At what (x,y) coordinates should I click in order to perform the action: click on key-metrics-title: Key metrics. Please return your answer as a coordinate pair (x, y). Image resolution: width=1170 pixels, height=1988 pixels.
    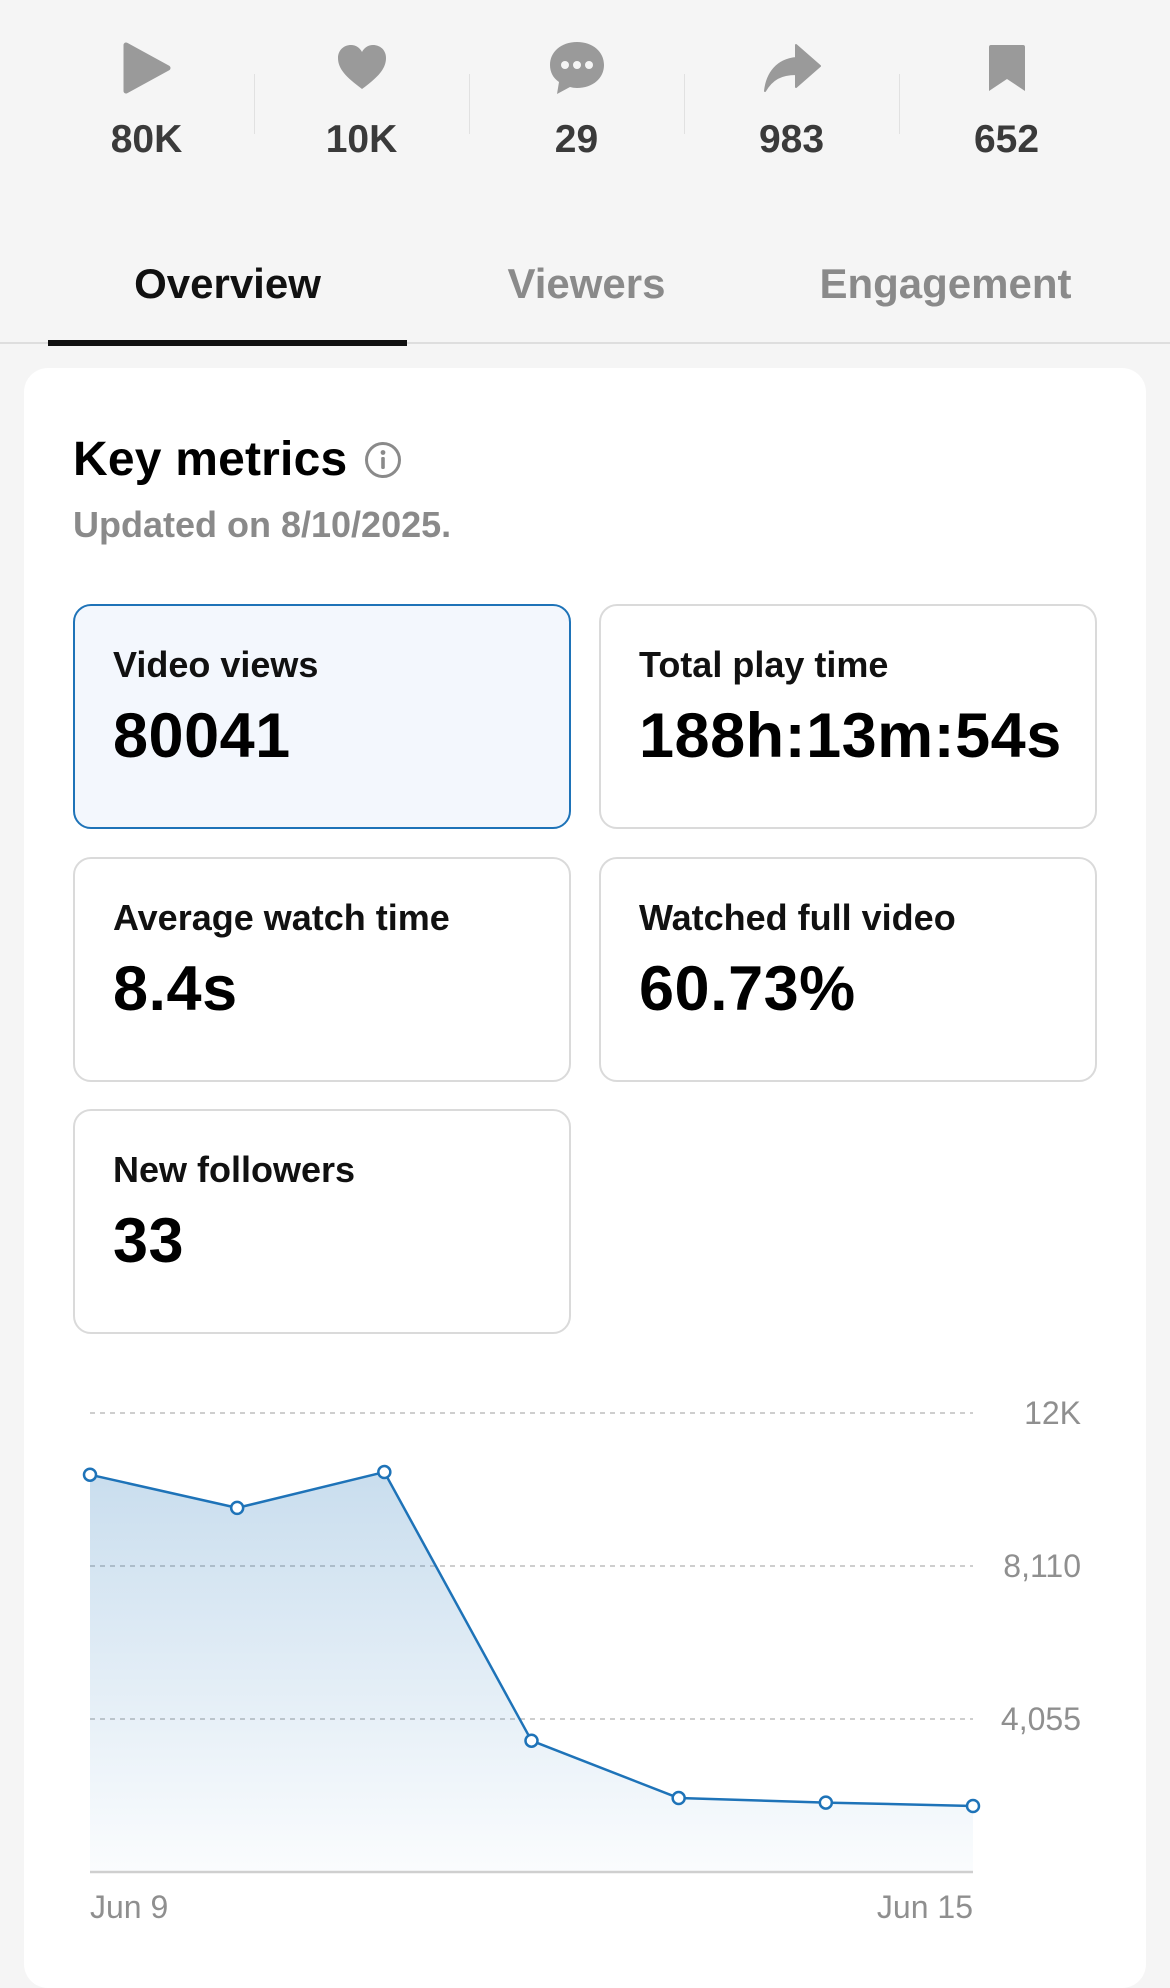
    Looking at the image, I should click on (210, 459).